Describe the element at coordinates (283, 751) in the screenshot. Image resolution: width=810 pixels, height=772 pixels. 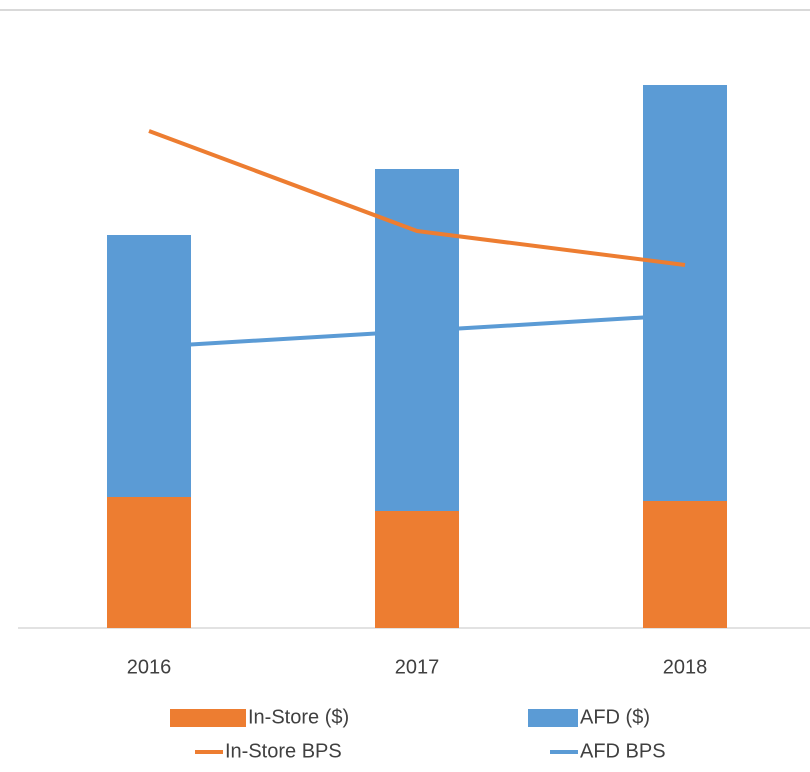
I see `legend-label: In-Store BPS` at that location.